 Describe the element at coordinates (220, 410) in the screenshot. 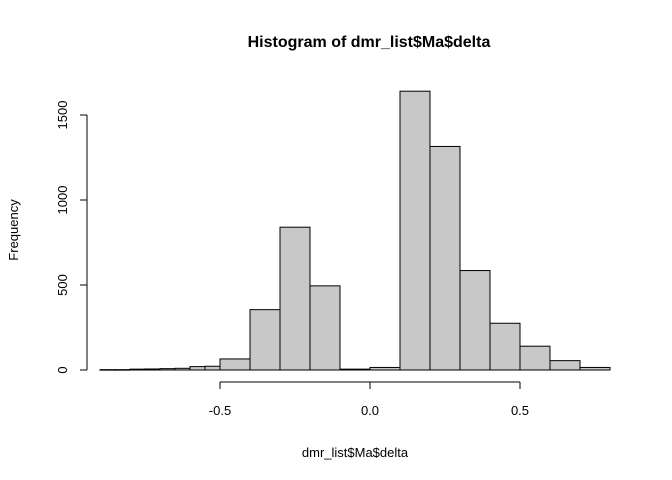

I see `x-tick-label: -0.5` at that location.